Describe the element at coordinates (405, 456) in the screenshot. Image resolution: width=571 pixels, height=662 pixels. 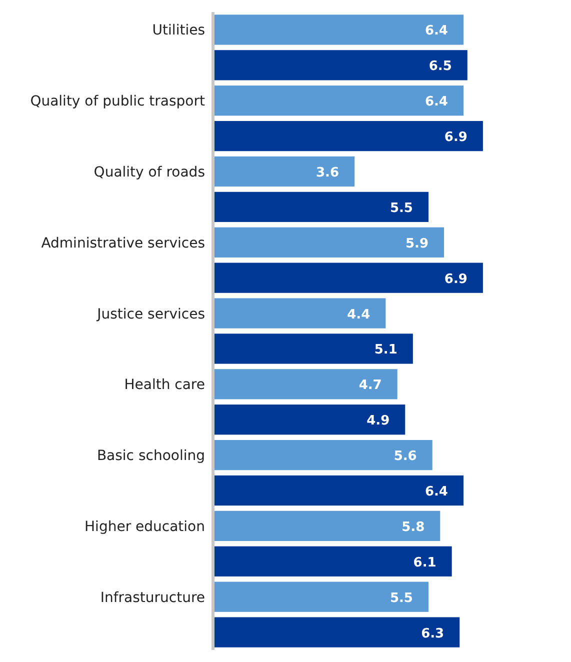
I see `data-label: 5.6` at that location.